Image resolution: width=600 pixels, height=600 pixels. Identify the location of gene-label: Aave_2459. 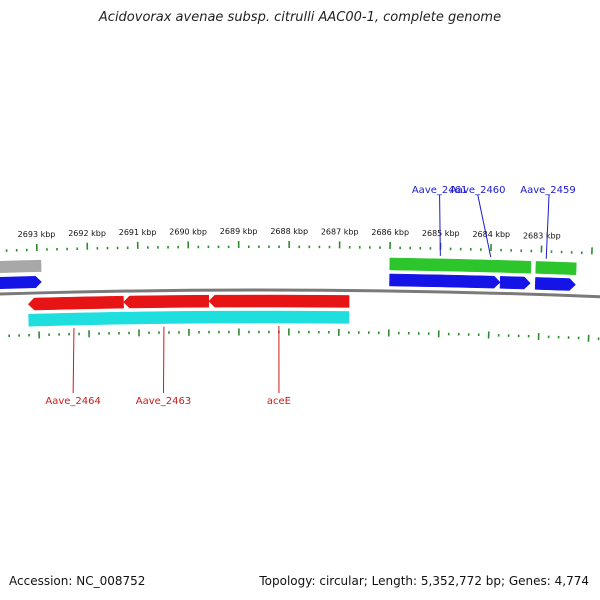
(548, 190).